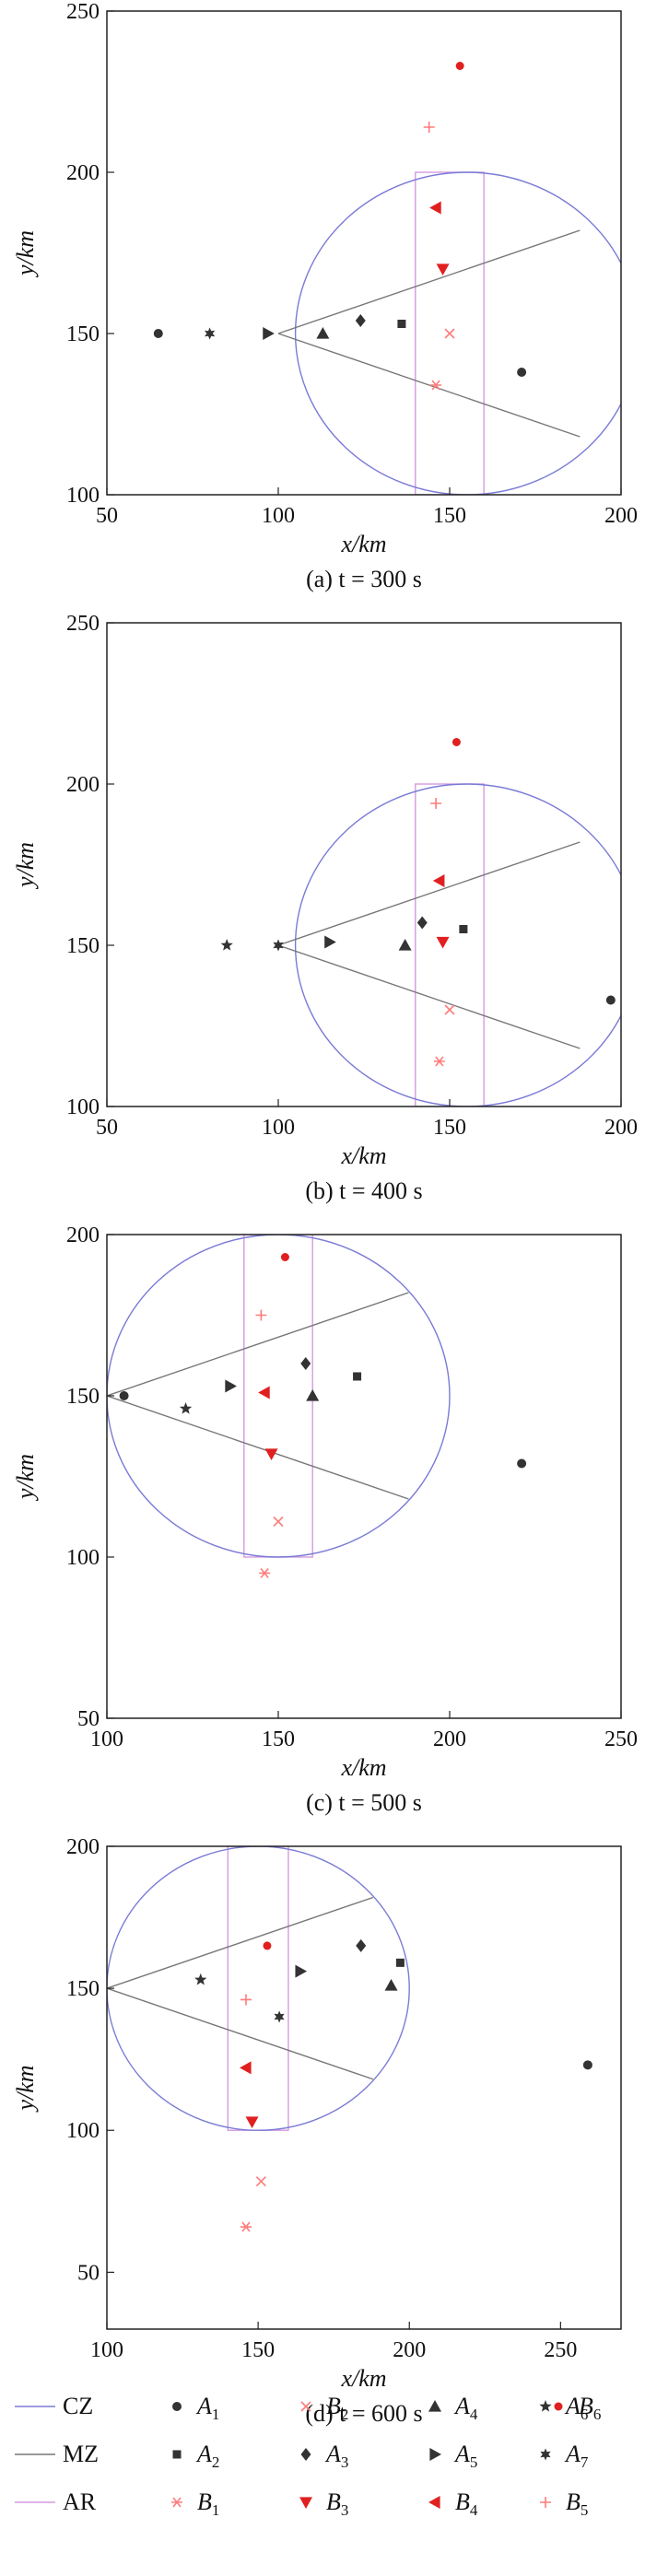  What do you see at coordinates (584, 2510) in the screenshot?
I see `legend-subscript: 5` at bounding box center [584, 2510].